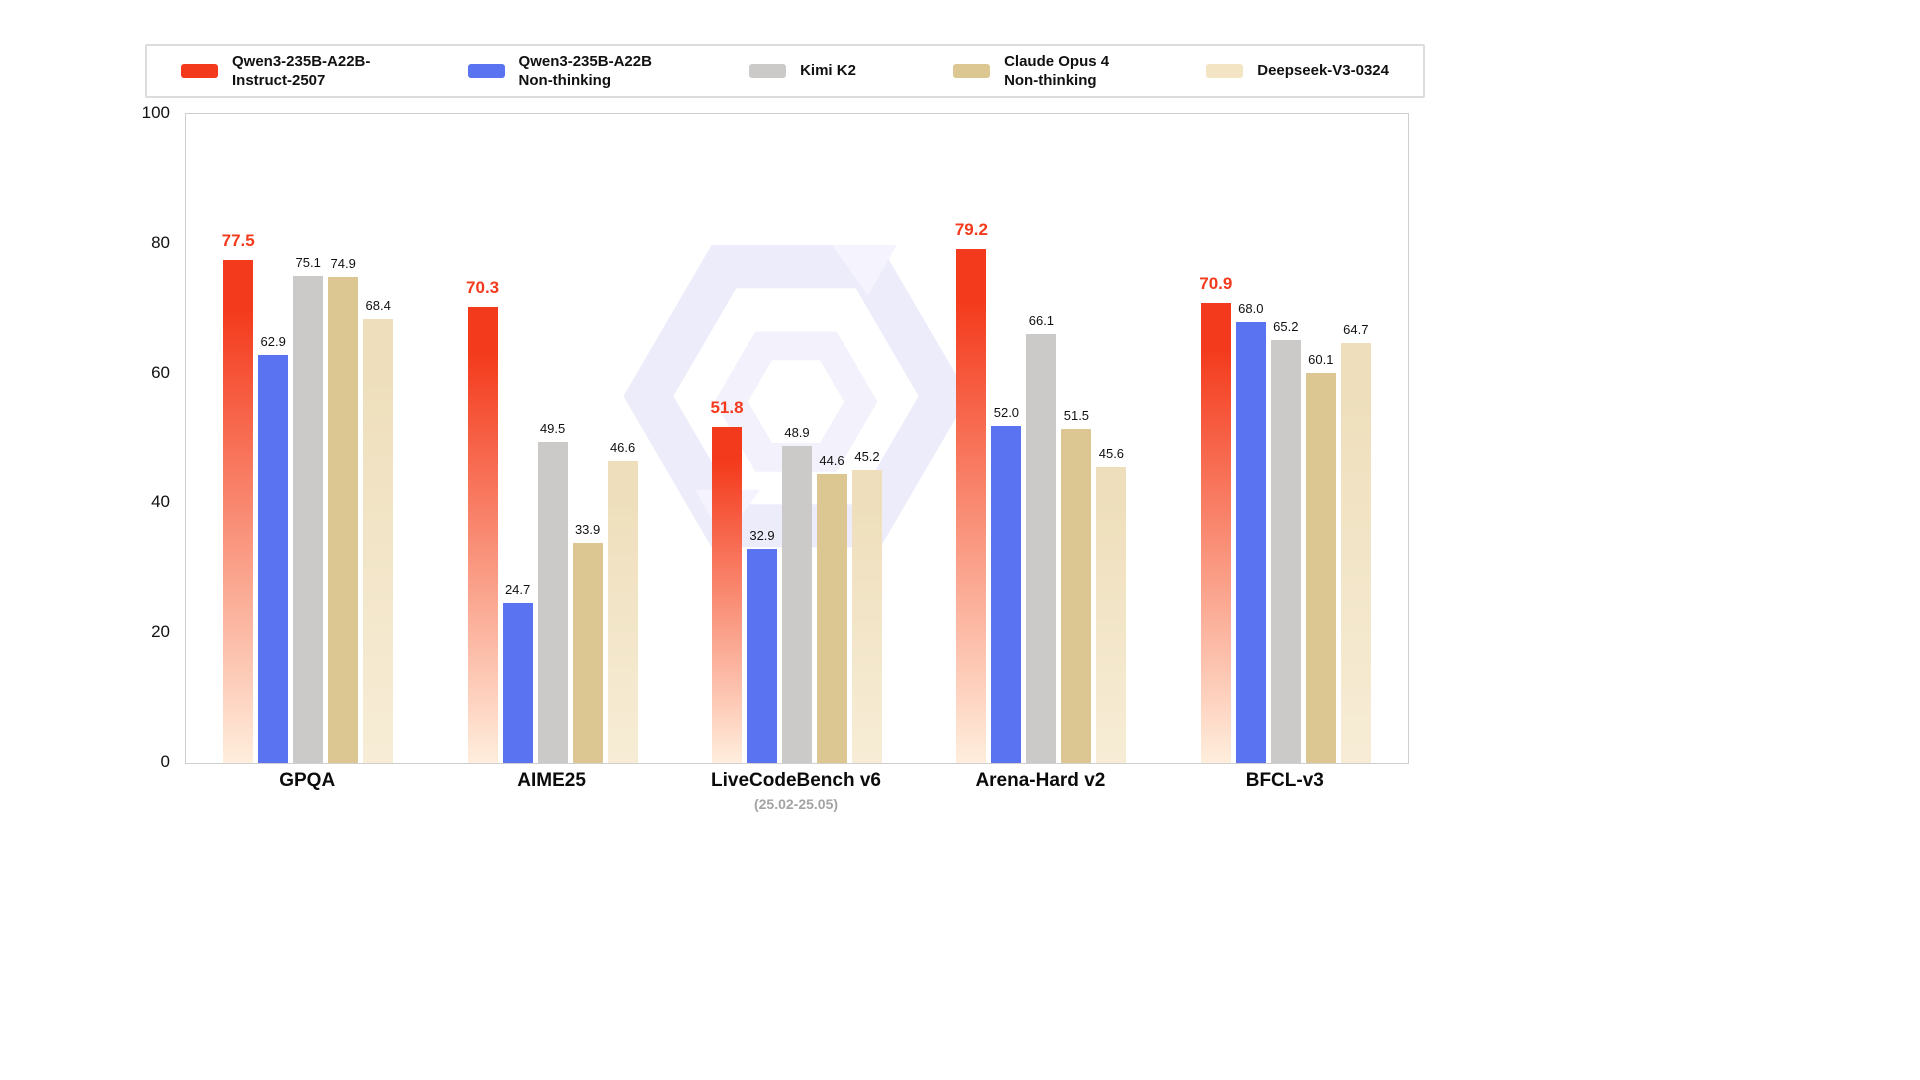  I want to click on legend-label: Deepseek-V3-0324, so click(1323, 71).